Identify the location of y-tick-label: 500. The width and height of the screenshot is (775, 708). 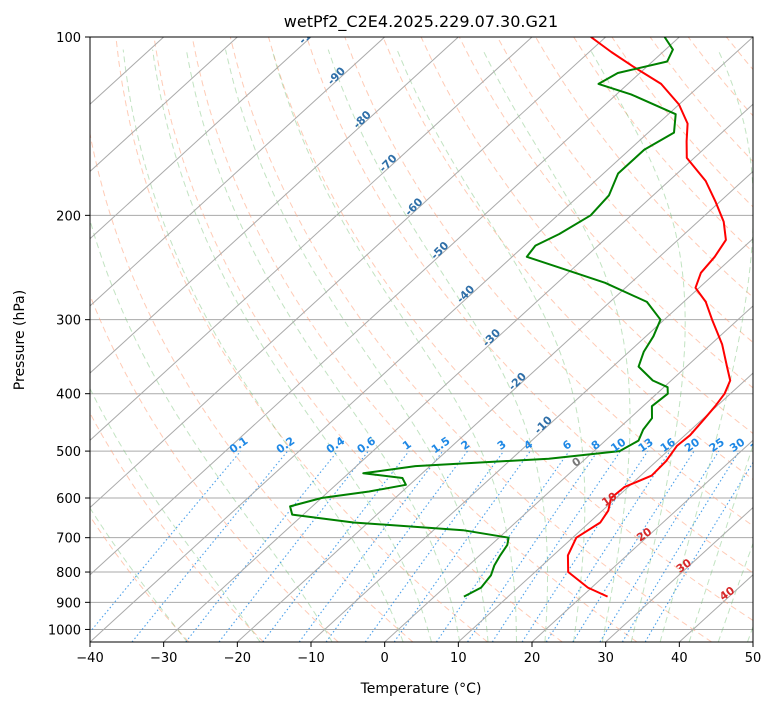
(68, 452).